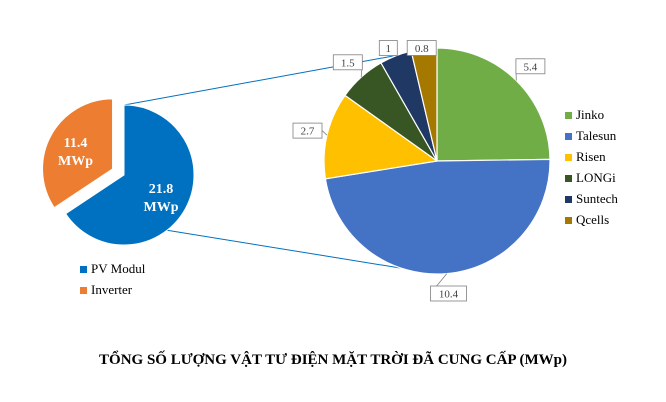  I want to click on connector-line-top, so click(280, 76).